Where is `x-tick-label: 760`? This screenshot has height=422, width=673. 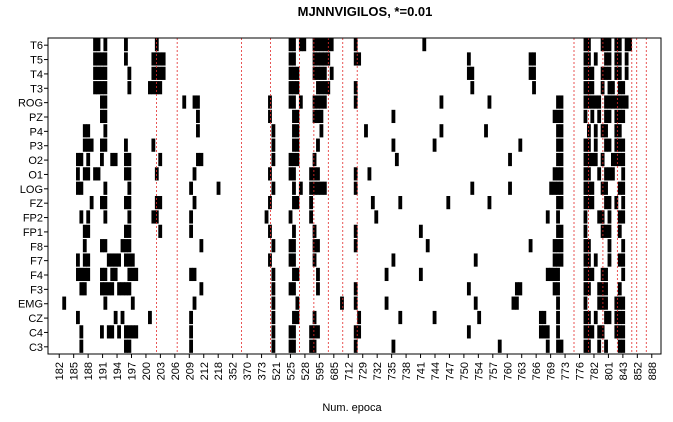
x-tick-label: 760 is located at coordinates (508, 371).